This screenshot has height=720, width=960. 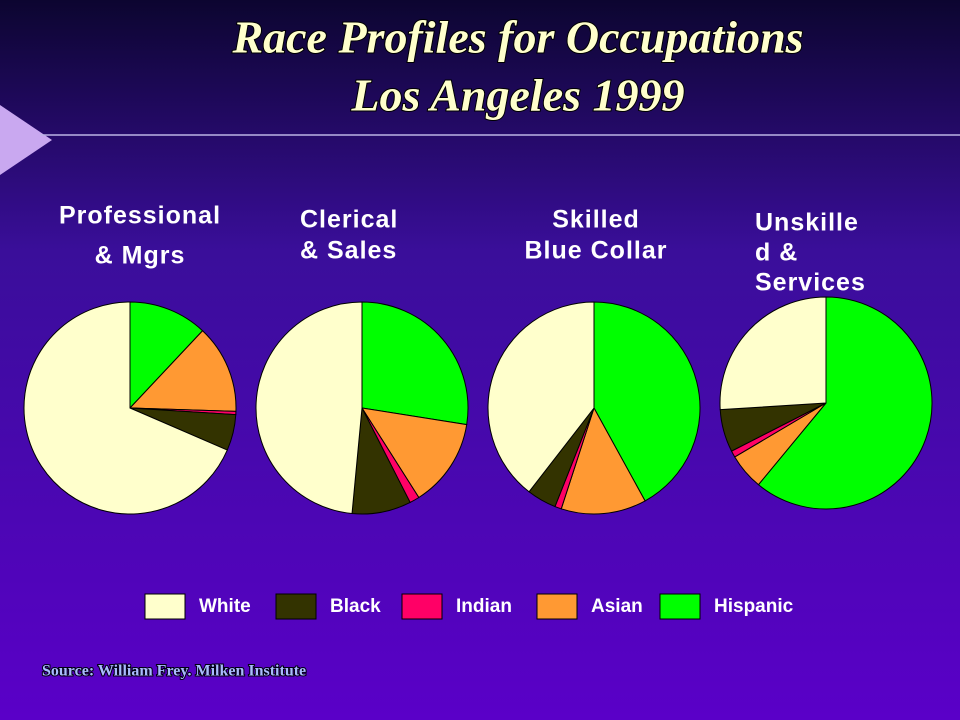 What do you see at coordinates (225, 606) in the screenshot?
I see `legend-label: White` at bounding box center [225, 606].